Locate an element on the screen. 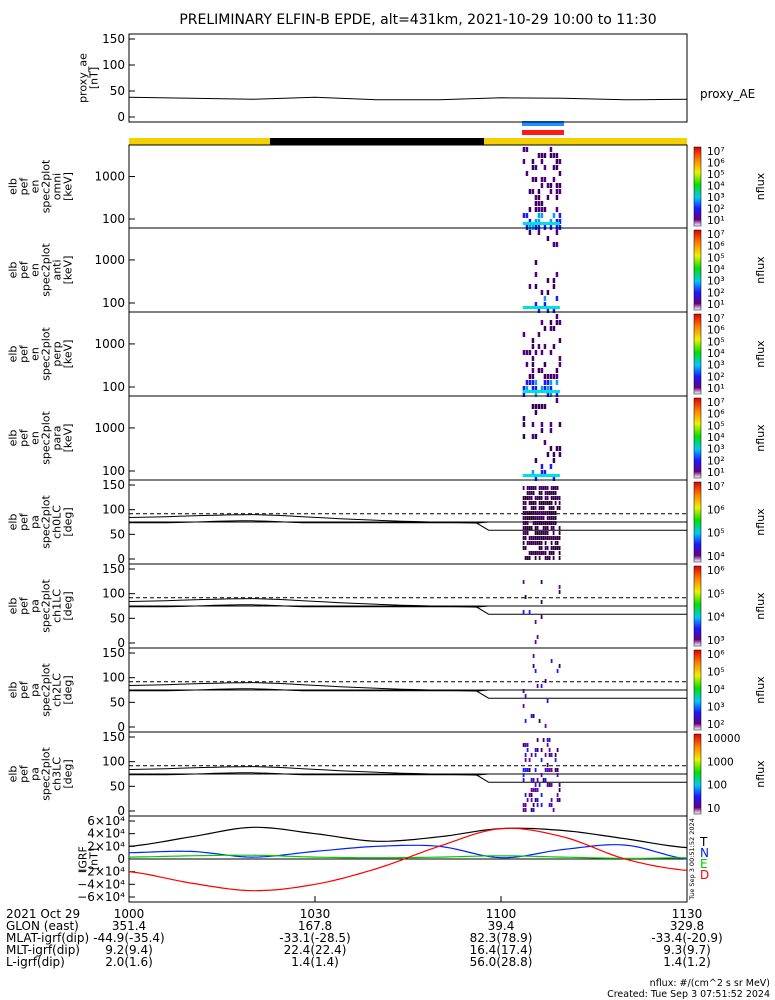  colorbar-tick-label: 10² is located at coordinates (716, 377).